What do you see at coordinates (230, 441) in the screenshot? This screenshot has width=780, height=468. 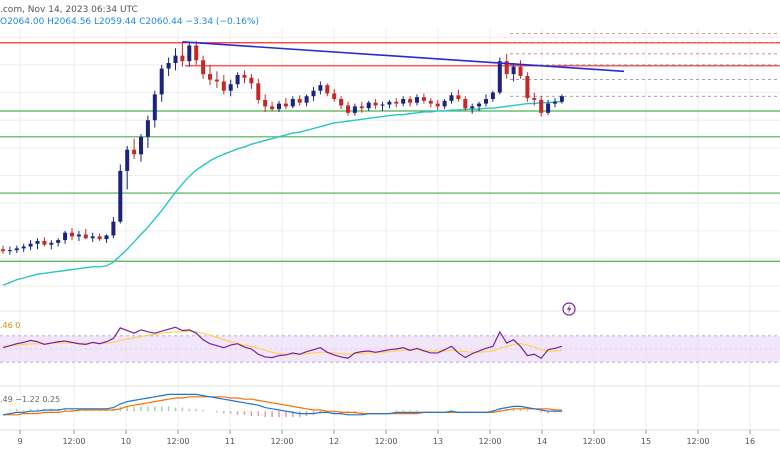 I see `x-tick-label: 11` at bounding box center [230, 441].